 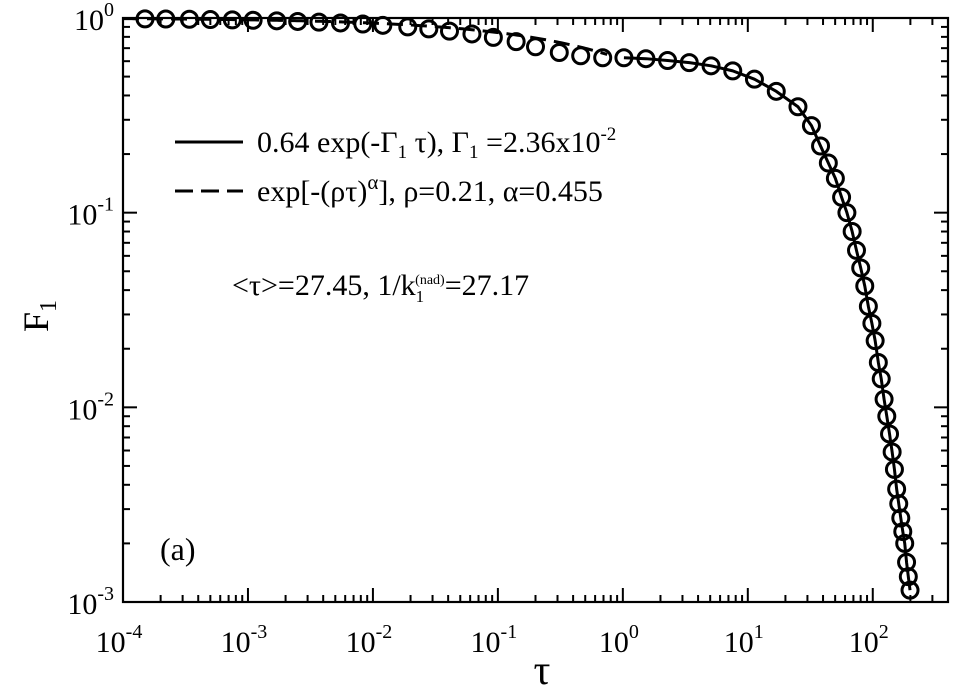 I want to click on y-tick-label: 10⁻³, so click(x=90, y=602).